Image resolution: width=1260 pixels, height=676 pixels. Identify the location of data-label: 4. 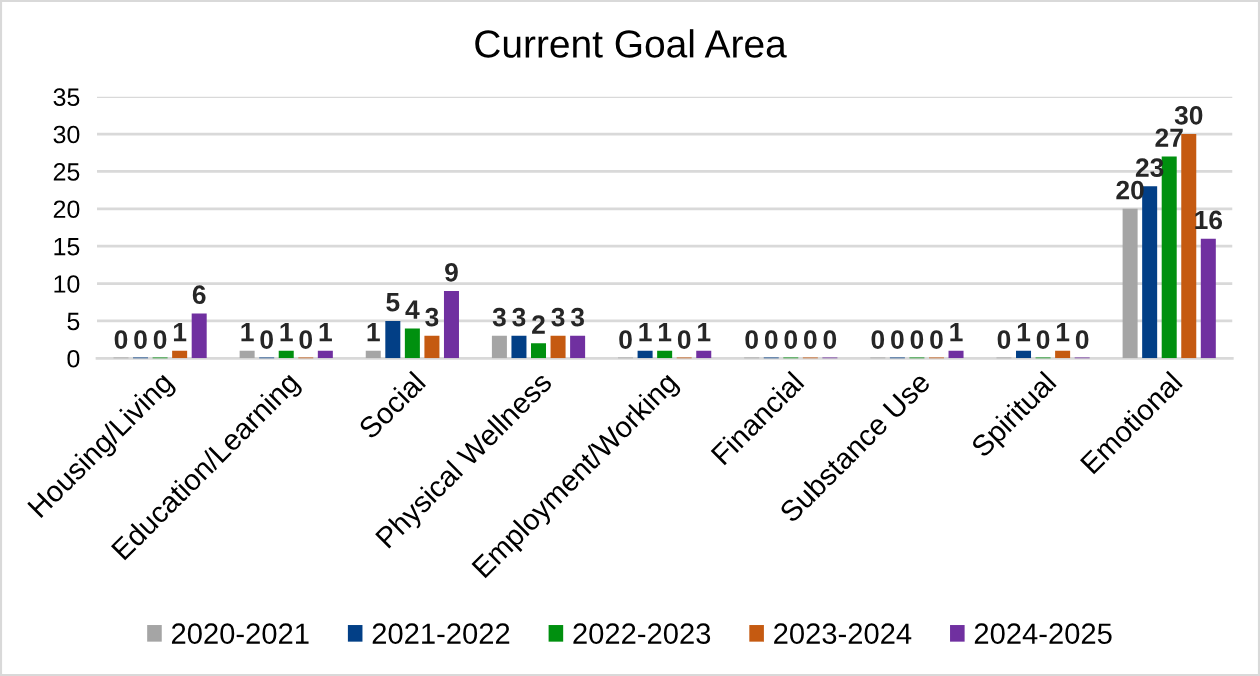
(412, 309).